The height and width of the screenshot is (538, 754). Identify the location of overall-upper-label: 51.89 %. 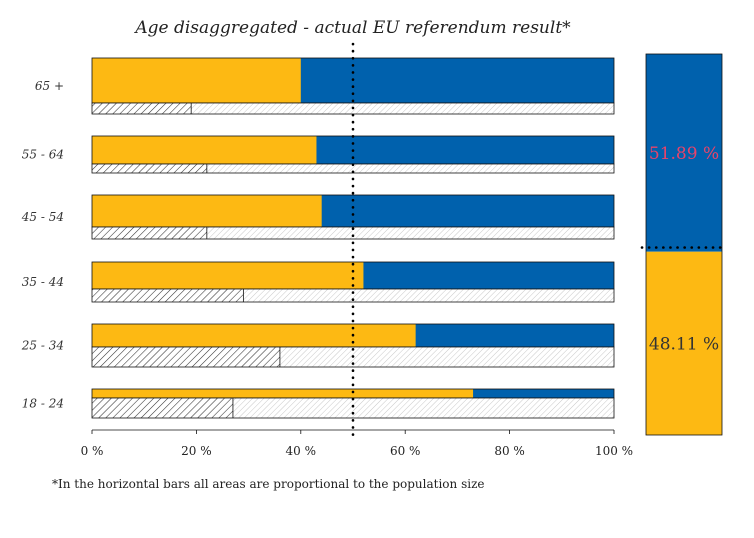
(684, 154).